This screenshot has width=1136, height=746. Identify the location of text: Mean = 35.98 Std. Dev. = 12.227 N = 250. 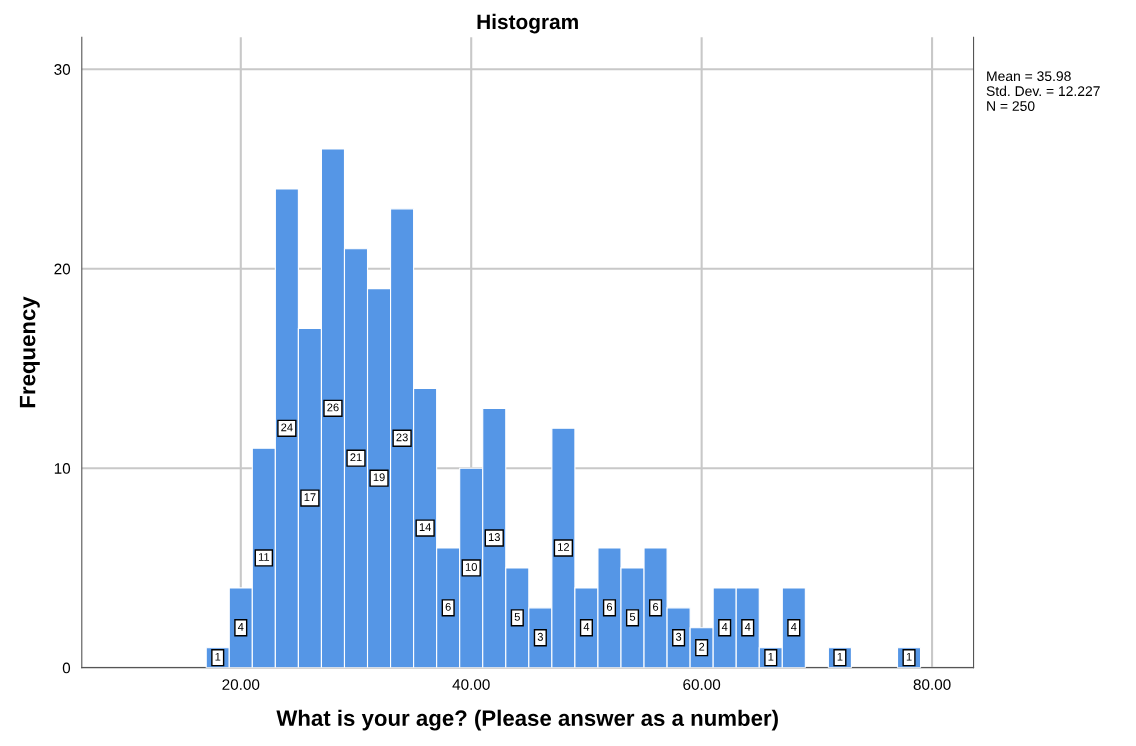
(1043, 91).